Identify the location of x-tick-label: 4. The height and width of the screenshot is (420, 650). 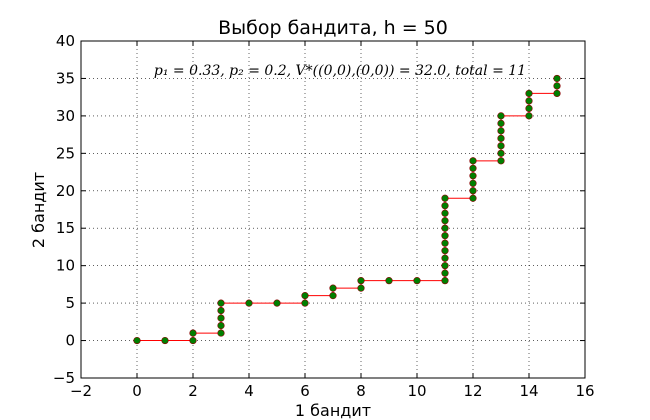
(249, 391).